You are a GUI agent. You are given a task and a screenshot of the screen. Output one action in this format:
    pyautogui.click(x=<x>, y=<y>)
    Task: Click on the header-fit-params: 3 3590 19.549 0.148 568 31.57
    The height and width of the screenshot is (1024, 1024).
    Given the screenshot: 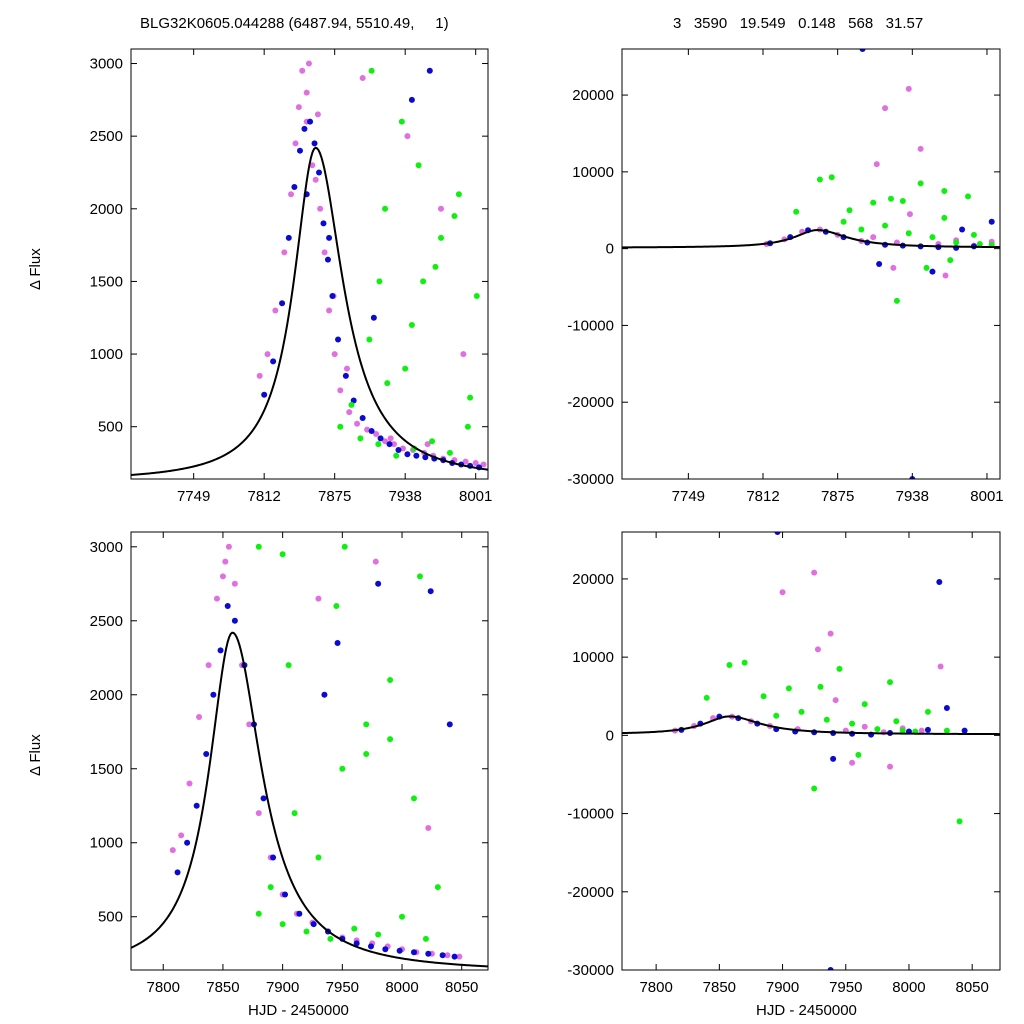 What is the action you would take?
    pyautogui.click(x=798, y=23)
    